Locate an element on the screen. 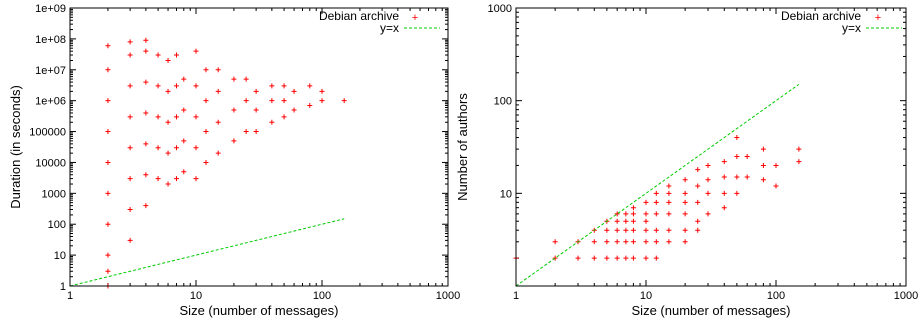 This screenshot has height=323, width=918. legend-label-reference-right: y=x is located at coordinates (851, 28).